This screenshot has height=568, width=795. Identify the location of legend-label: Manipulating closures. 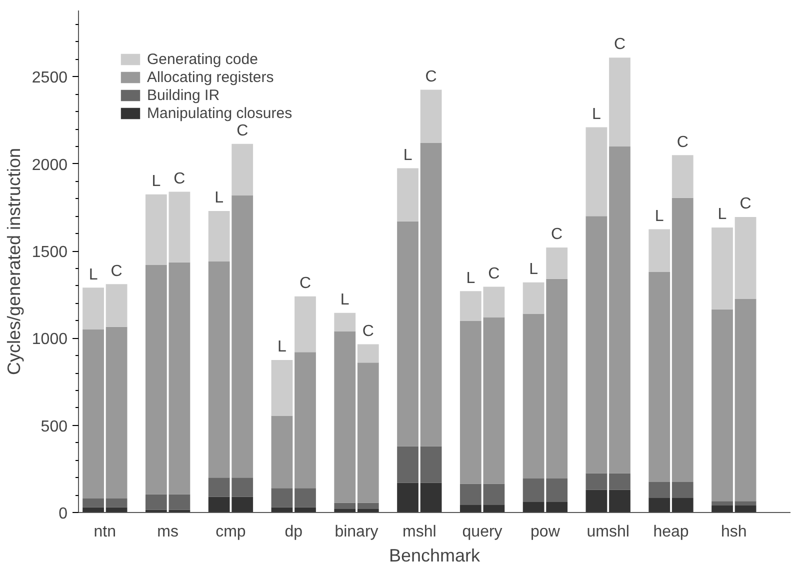
(219, 113).